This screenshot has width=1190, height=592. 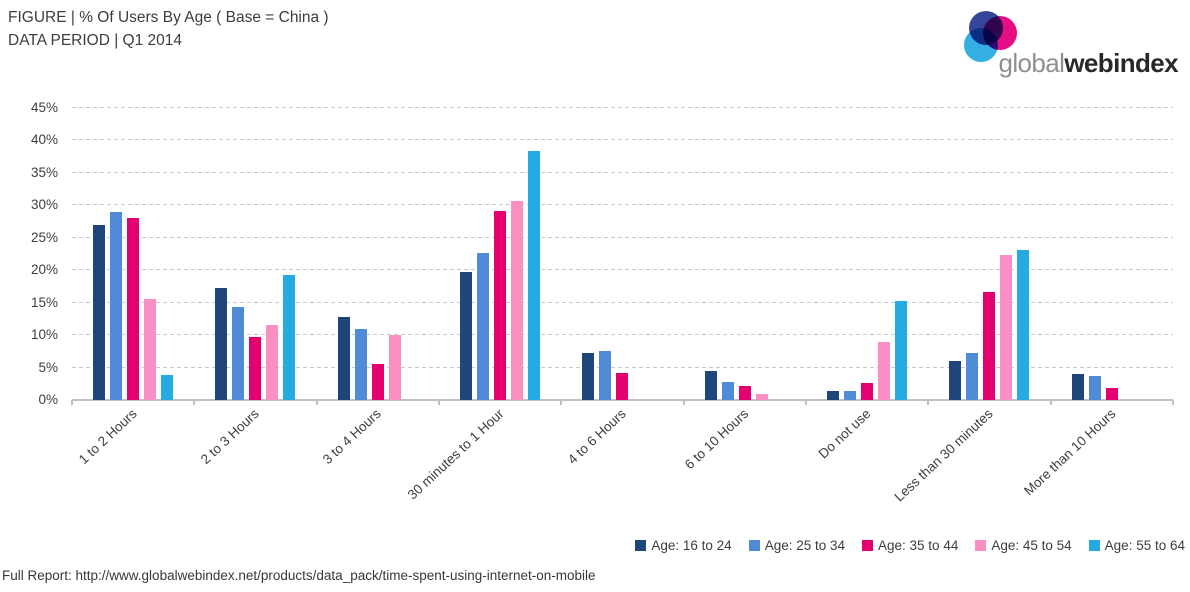 I want to click on x-tick-label: 6 to 10 Hours, so click(x=716, y=439).